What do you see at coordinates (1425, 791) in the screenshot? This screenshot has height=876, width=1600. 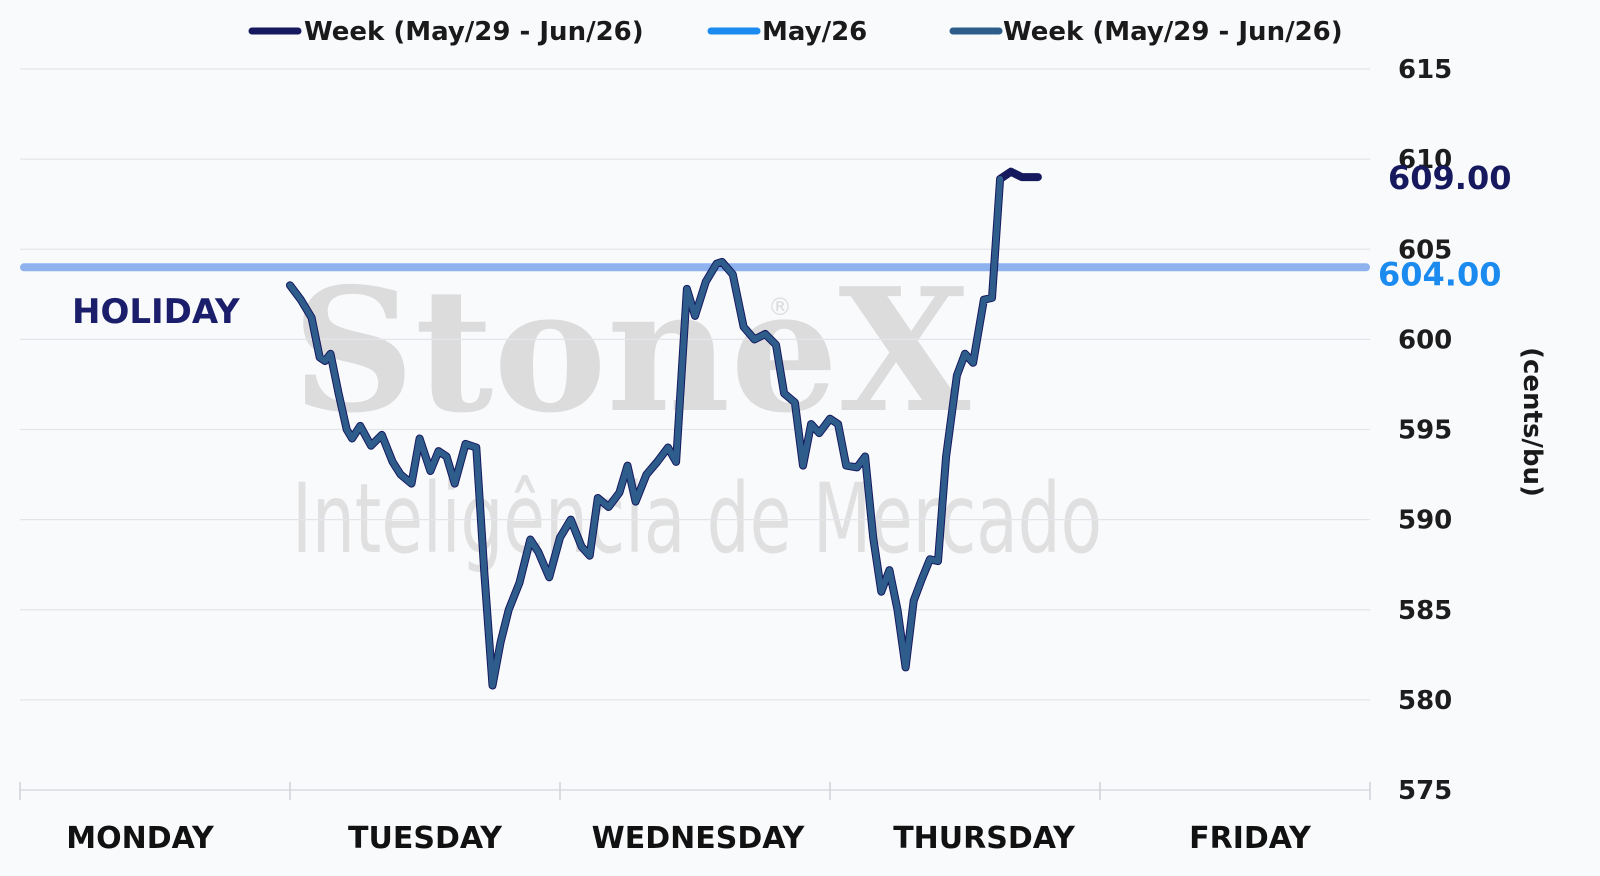 I see `y-tick-label: 575` at bounding box center [1425, 791].